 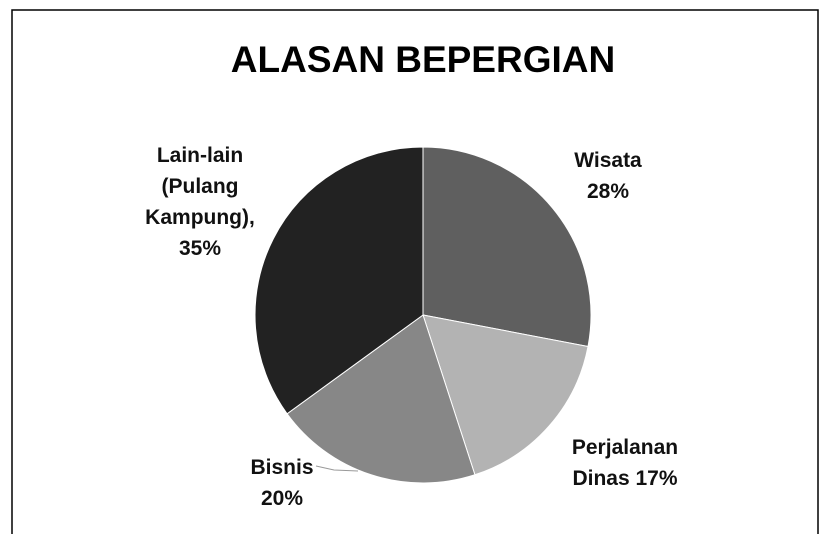 What do you see at coordinates (282, 498) in the screenshot?
I see `value-label: 20%` at bounding box center [282, 498].